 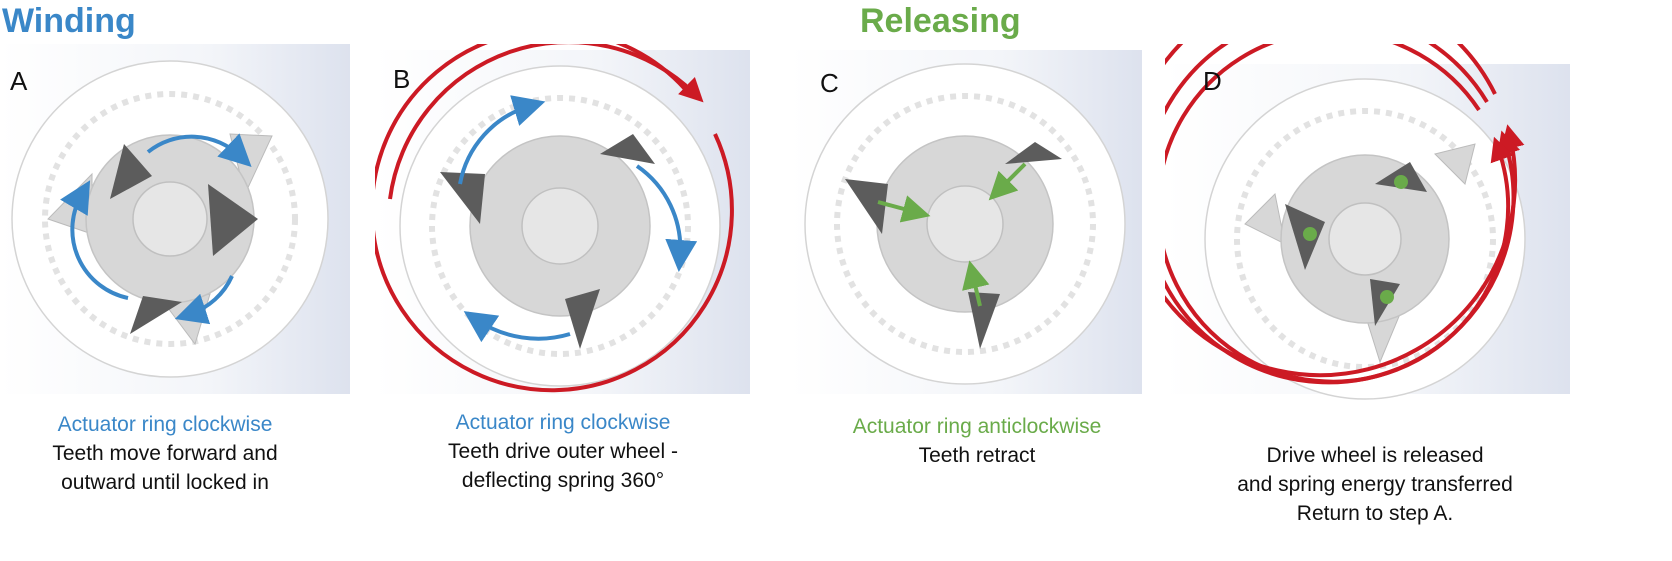 What do you see at coordinates (940, 21) in the screenshot?
I see `releasing-heading: Releasing` at bounding box center [940, 21].